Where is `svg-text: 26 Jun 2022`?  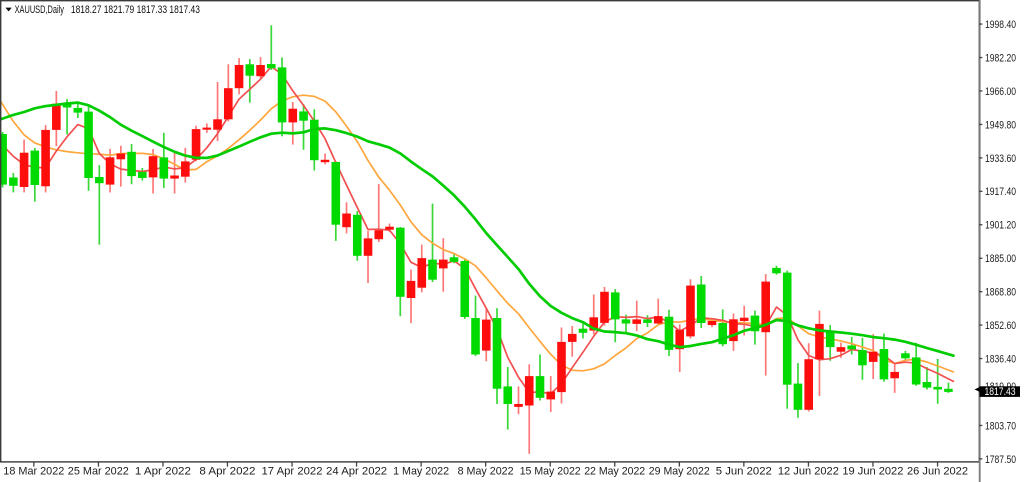
svg-text: 26 Jun 2022 is located at coordinates (937, 472).